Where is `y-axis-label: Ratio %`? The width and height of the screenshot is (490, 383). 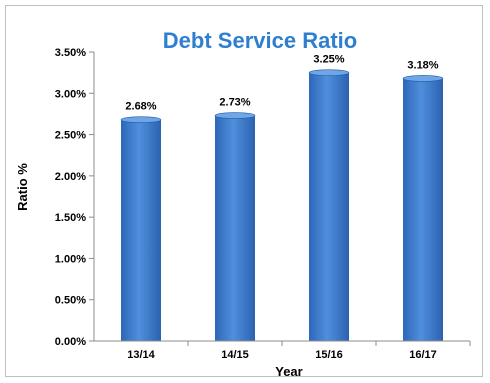 y-axis-label: Ratio % is located at coordinates (22, 187).